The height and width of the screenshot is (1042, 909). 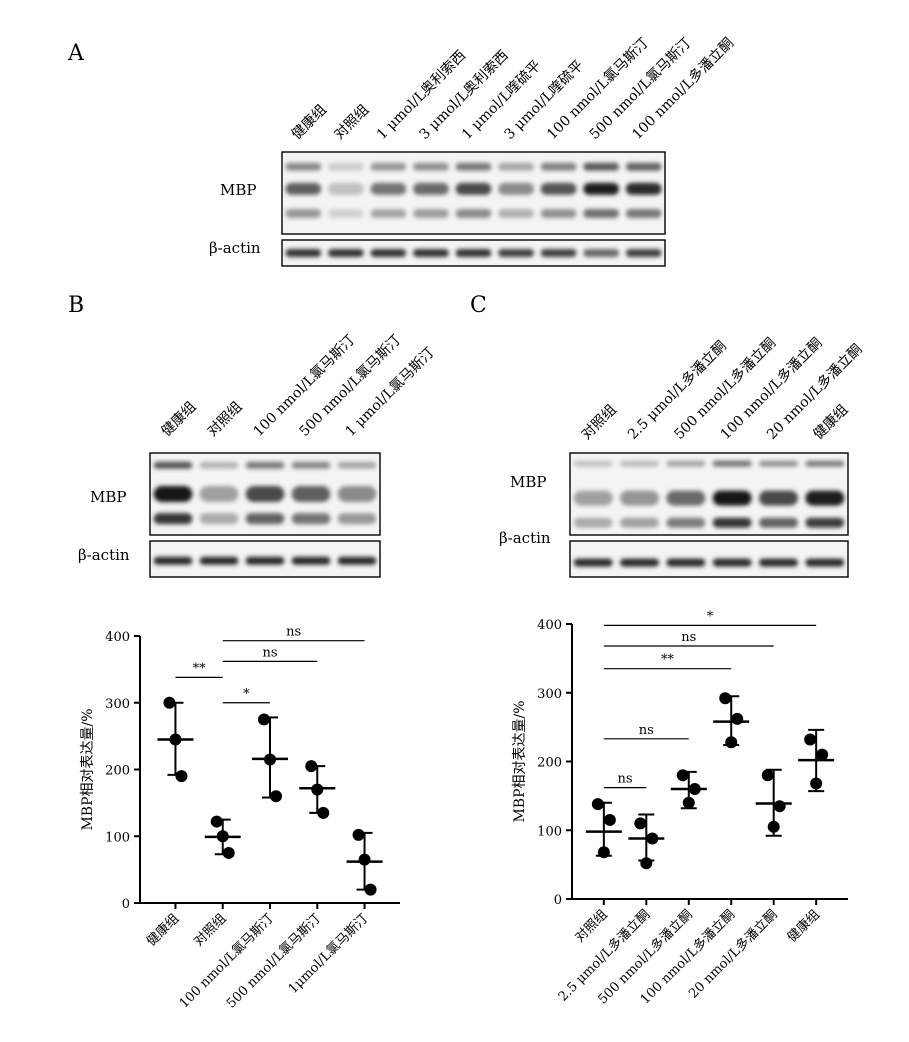 What do you see at coordinates (803, 926) in the screenshot?
I see `panel-c-chart-x-tick-label: 健康组` at bounding box center [803, 926].